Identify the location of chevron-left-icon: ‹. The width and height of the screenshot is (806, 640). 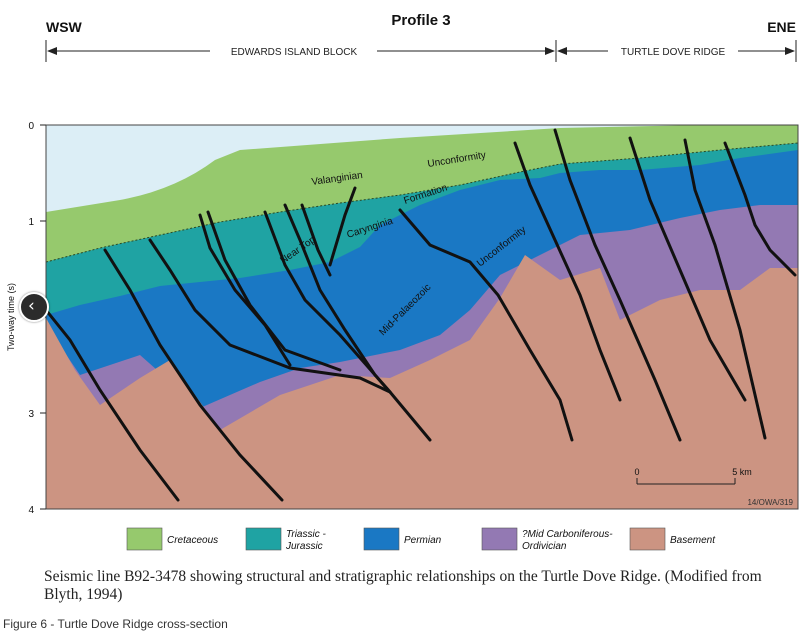
(31, 306).